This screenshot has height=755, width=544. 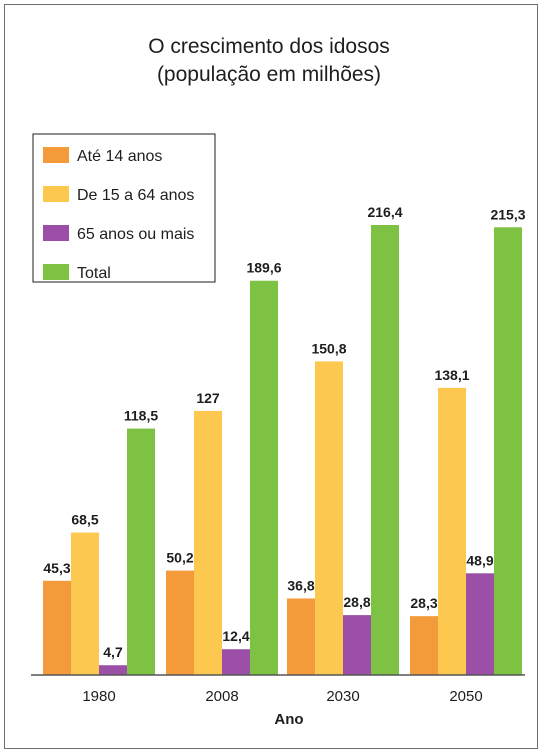 I want to click on legend-label-1: Até 14 anos, so click(x=119, y=156).